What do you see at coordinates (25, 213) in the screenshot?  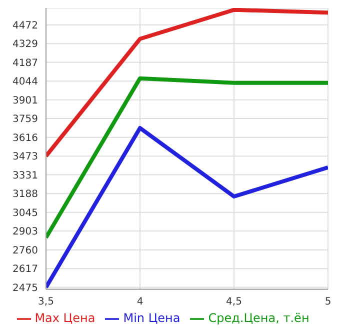 I see `y-tick-label: 3045` at bounding box center [25, 213].